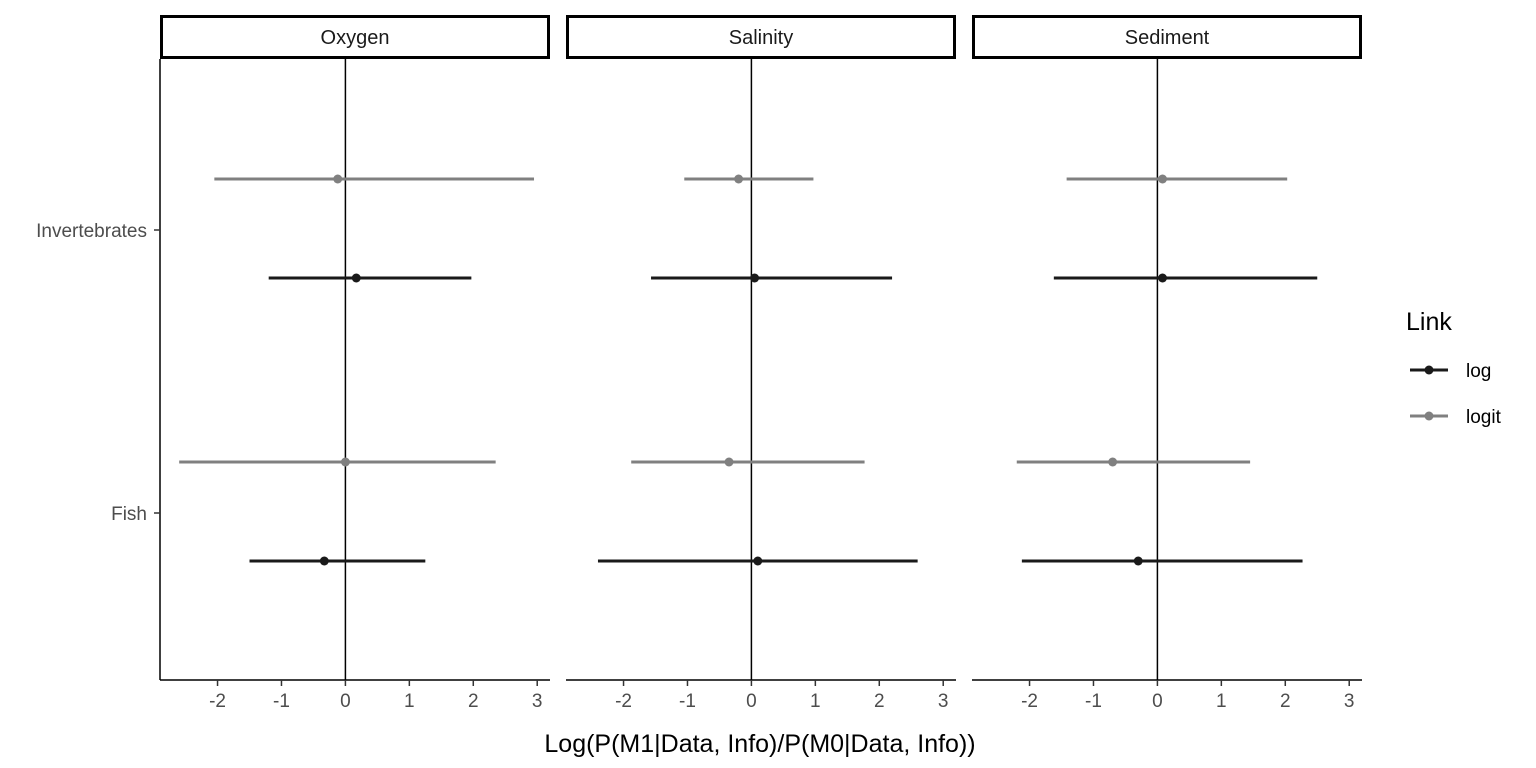 This screenshot has height=768, width=1536. I want to click on facet-strip-label: Salinity, so click(761, 38).